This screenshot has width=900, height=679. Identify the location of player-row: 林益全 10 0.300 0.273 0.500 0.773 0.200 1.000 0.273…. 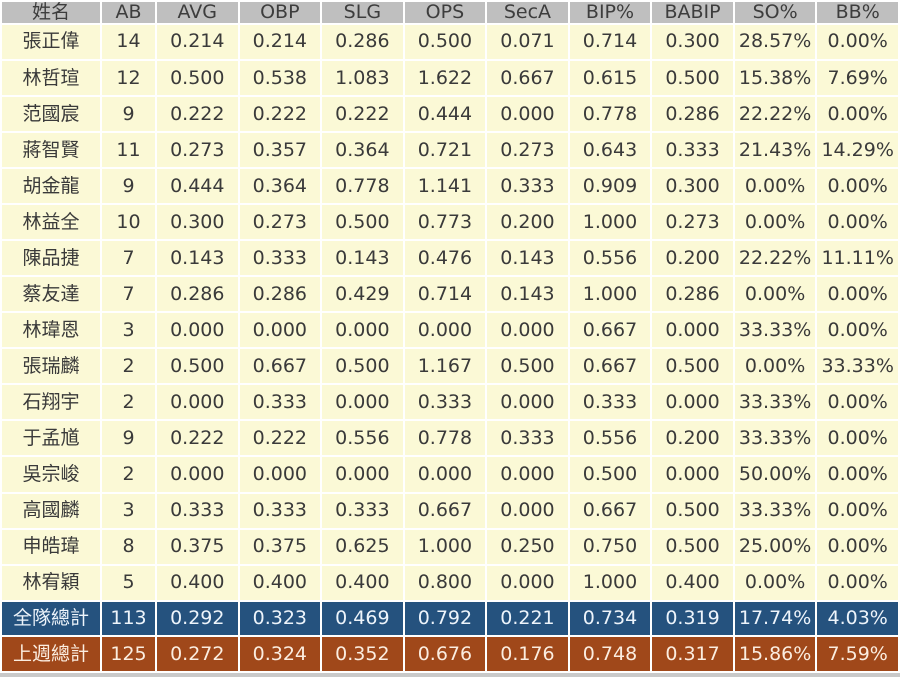
(450, 222).